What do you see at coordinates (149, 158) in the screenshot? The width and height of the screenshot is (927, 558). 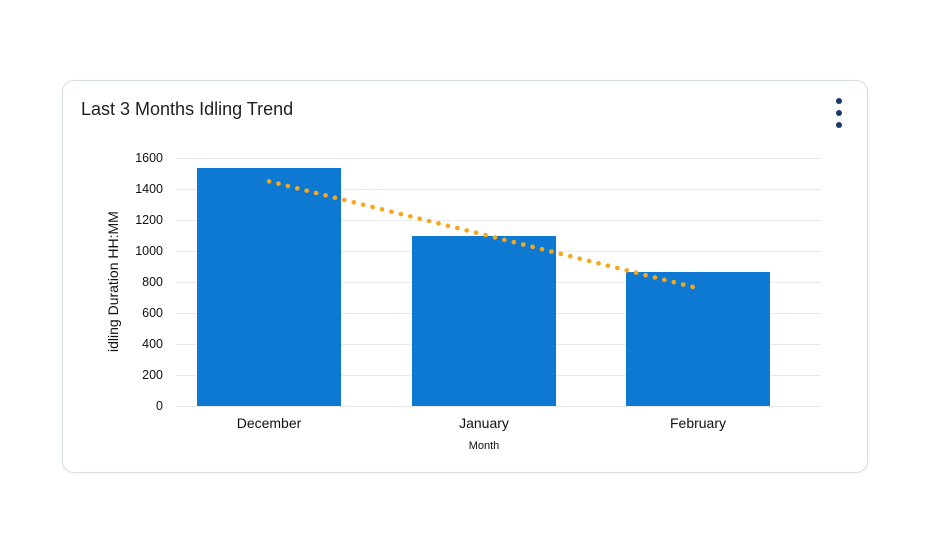 I see `y-tick-label: 1600` at bounding box center [149, 158].